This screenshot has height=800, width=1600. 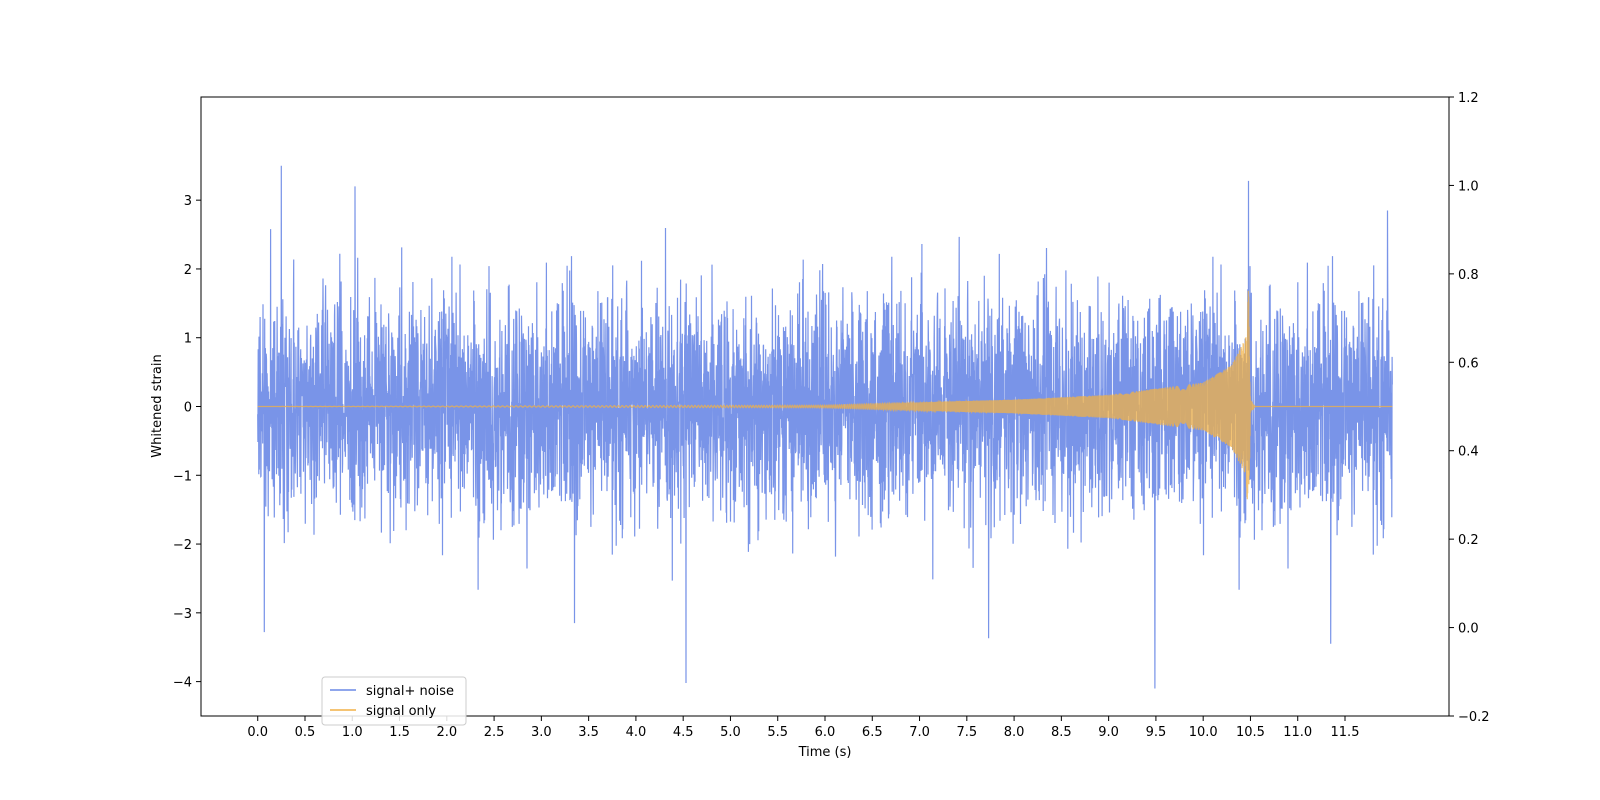 I want to click on x-tick-label: 11.0, so click(x=1297, y=732).